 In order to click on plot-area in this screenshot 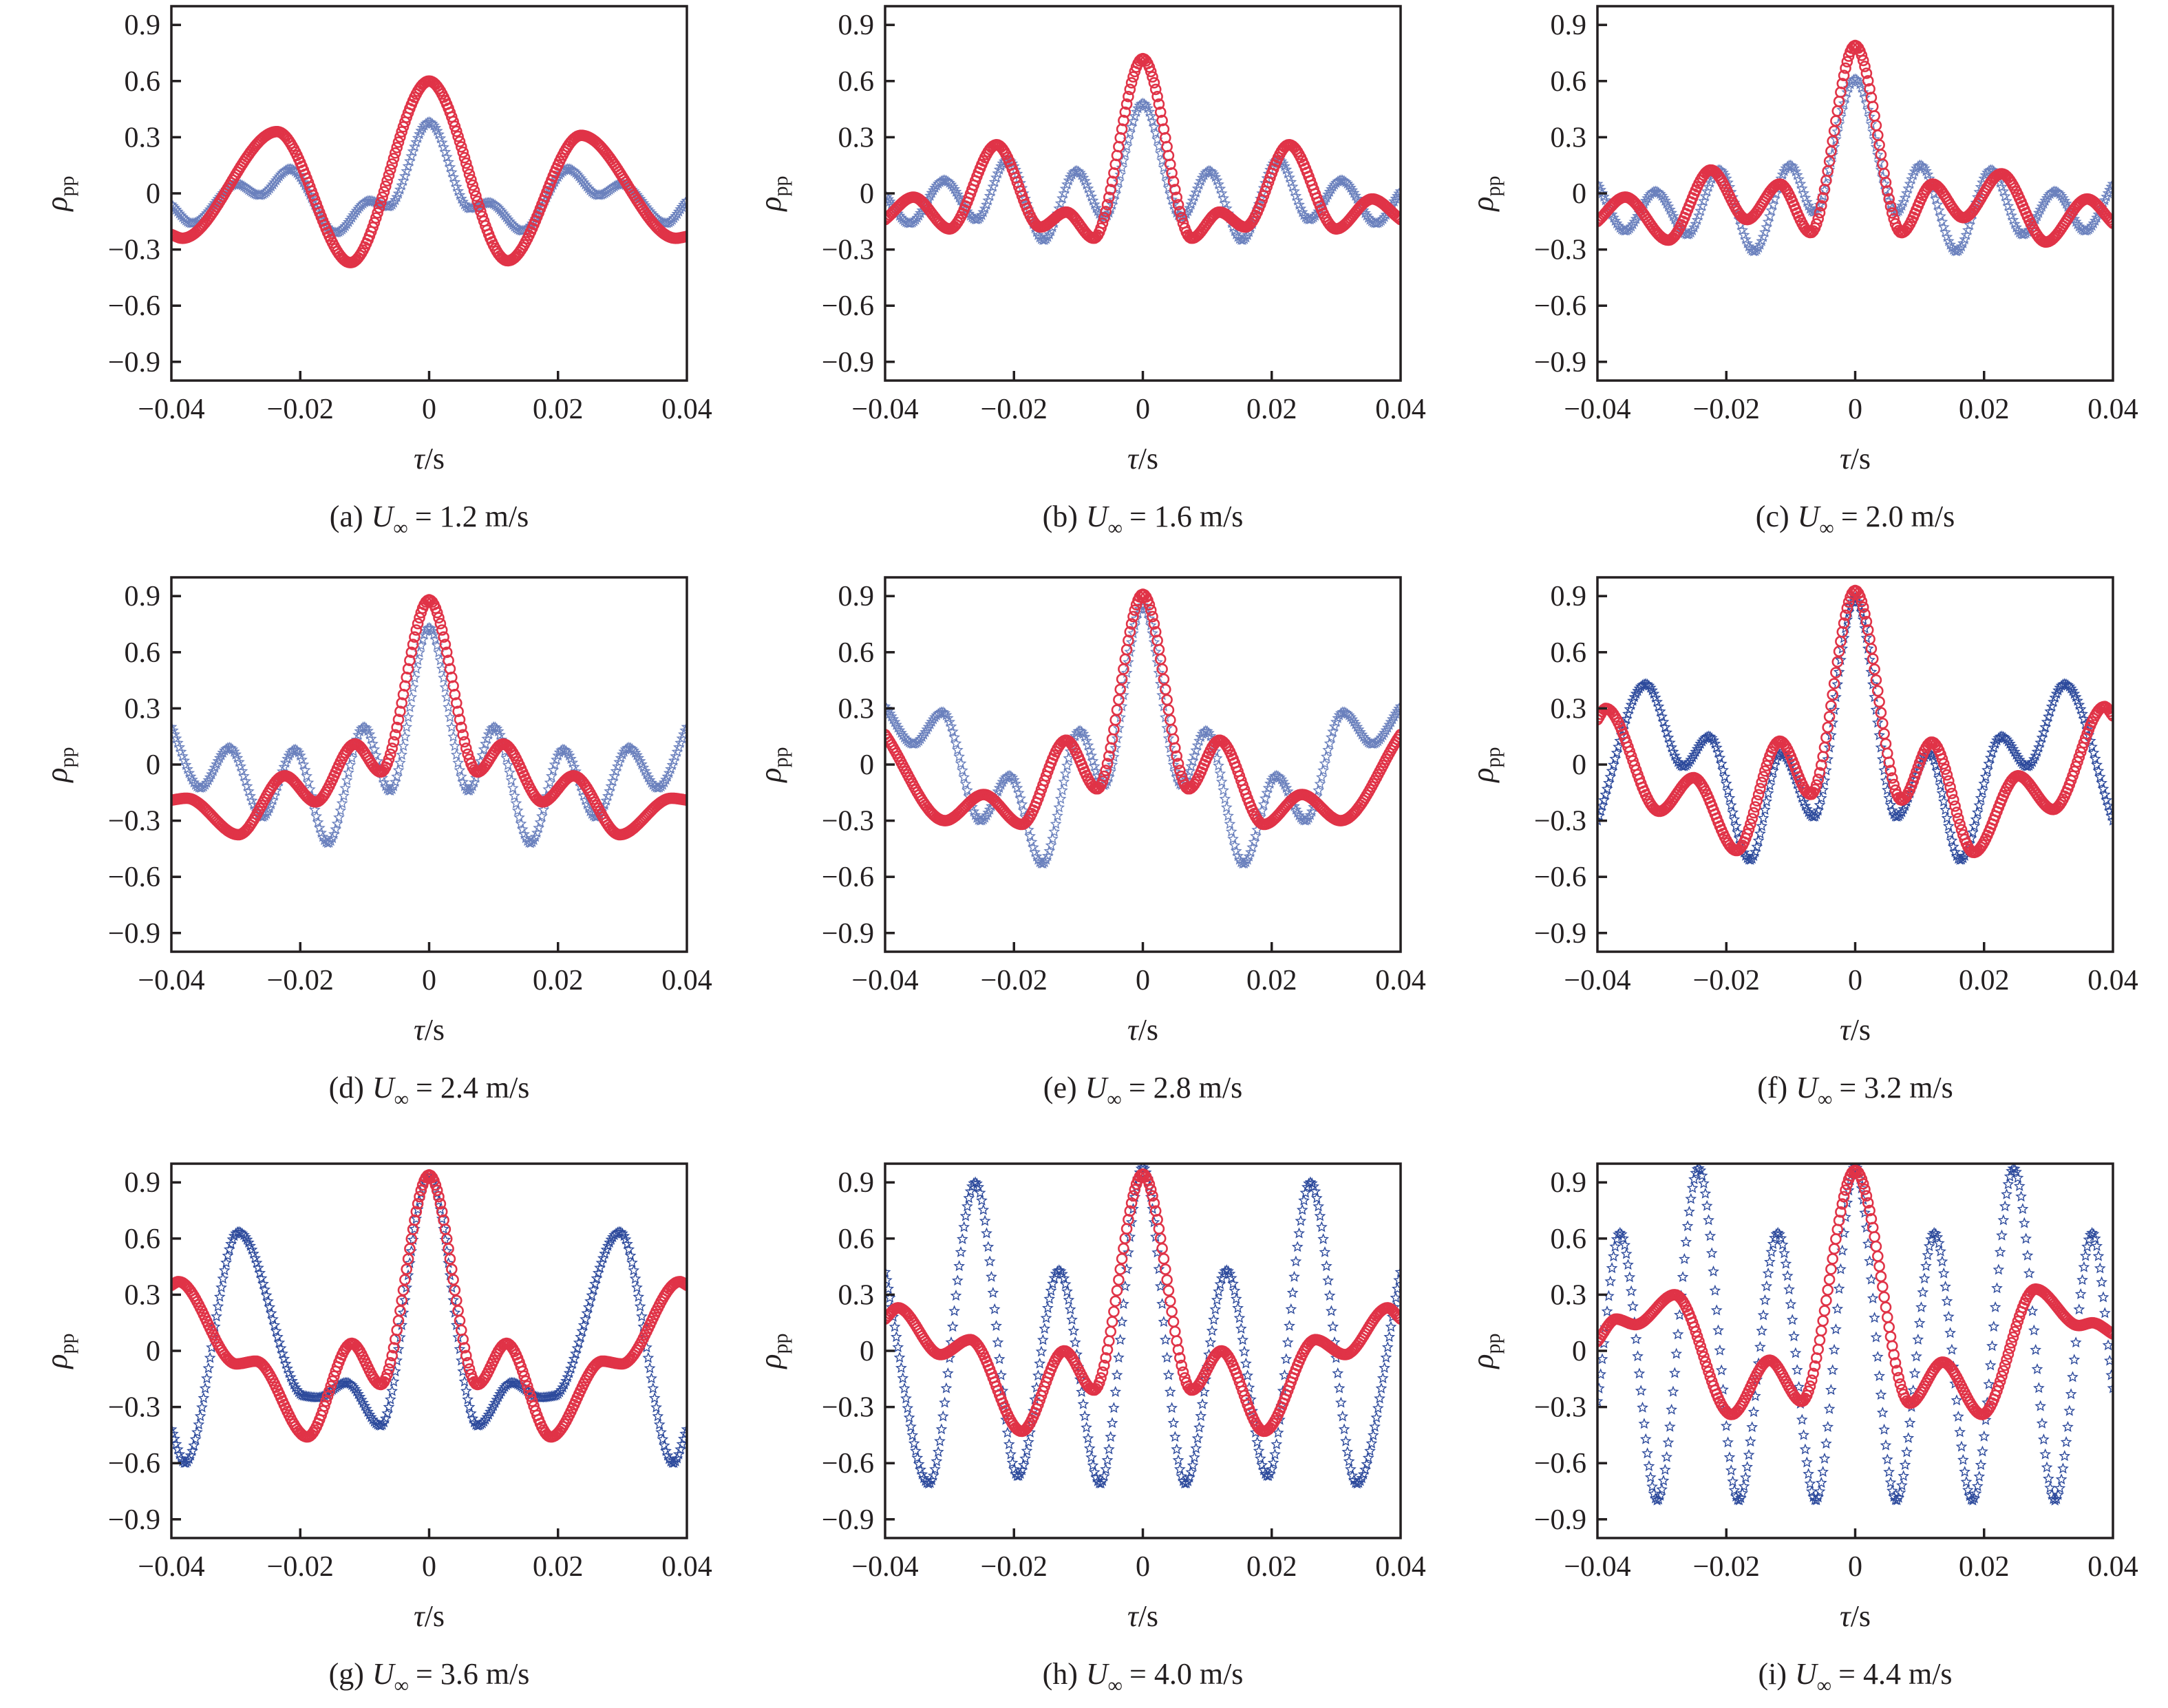, I will do `click(1143, 728)`.